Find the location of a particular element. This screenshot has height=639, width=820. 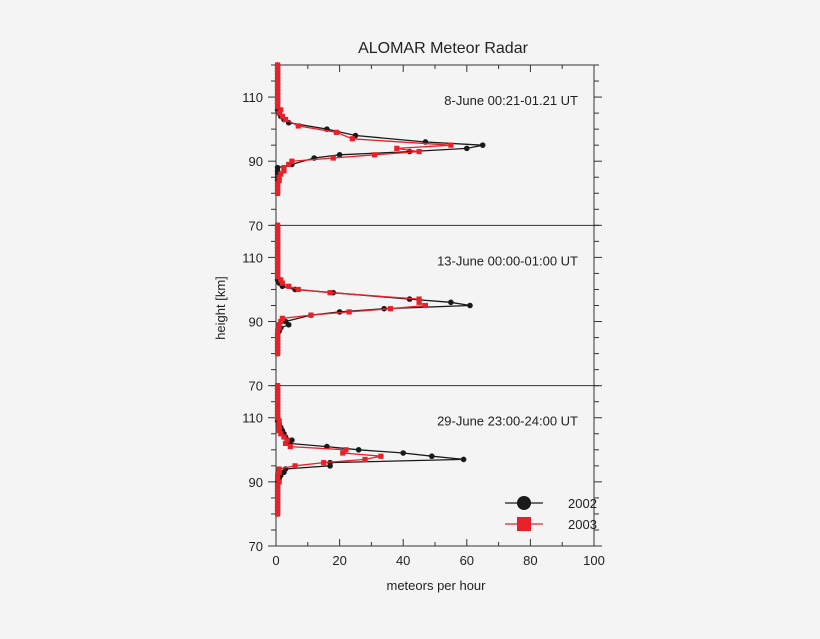

x-tick-label: 100 is located at coordinates (594, 560).